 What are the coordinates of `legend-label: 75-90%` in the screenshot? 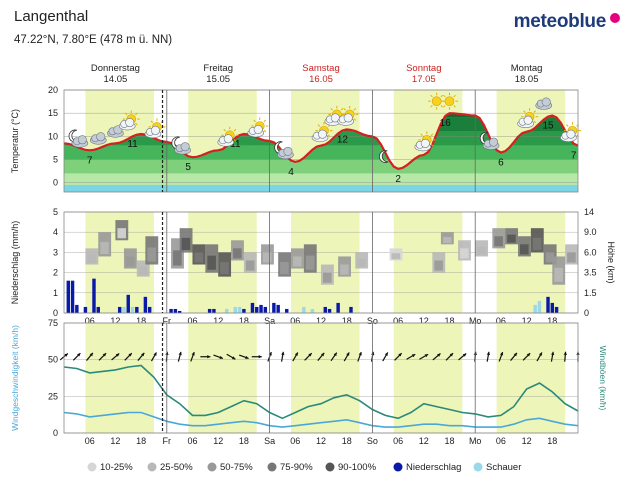 It's located at (296, 467).